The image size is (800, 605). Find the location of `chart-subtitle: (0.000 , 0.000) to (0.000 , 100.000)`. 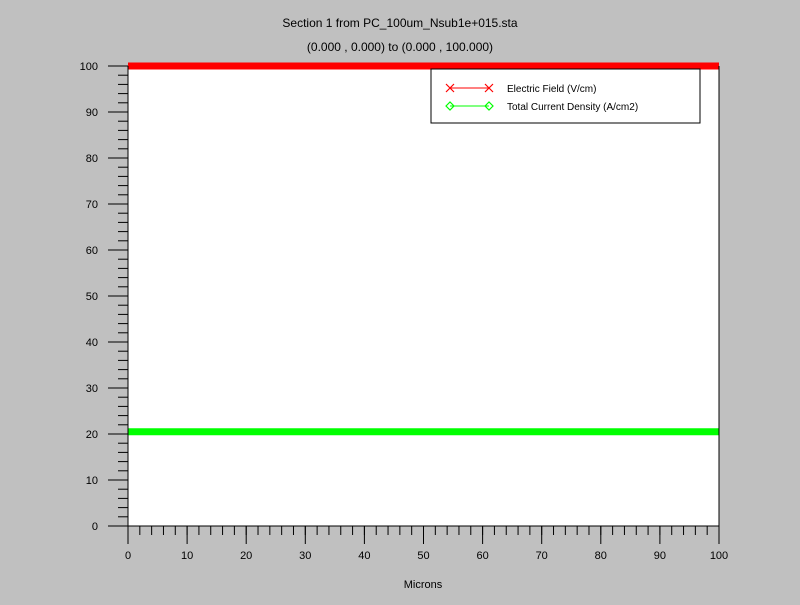

chart-subtitle: (0.000 , 0.000) to (0.000 , 100.000) is located at coordinates (400, 47).